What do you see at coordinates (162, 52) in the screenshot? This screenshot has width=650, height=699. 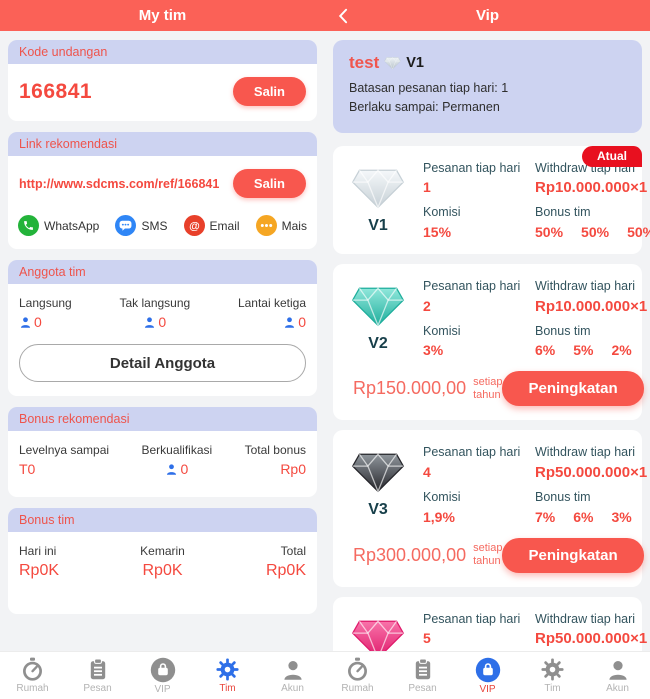 I see `invite-section-label: Kode undangan` at bounding box center [162, 52].